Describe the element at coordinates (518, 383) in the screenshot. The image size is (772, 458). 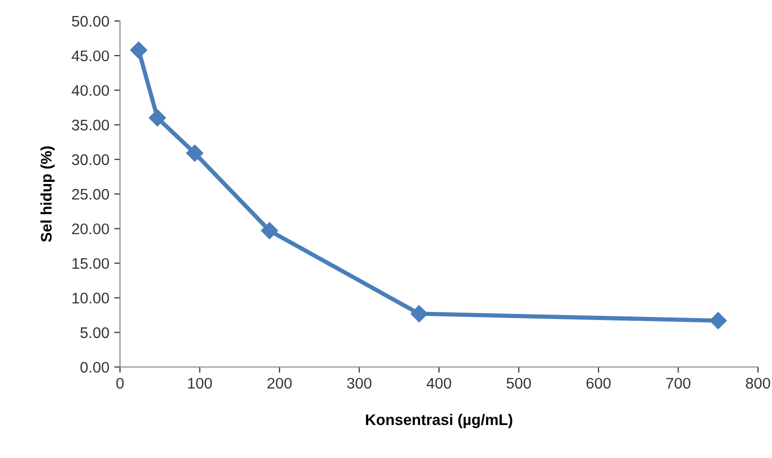
I see `x-tick-label: 500` at that location.